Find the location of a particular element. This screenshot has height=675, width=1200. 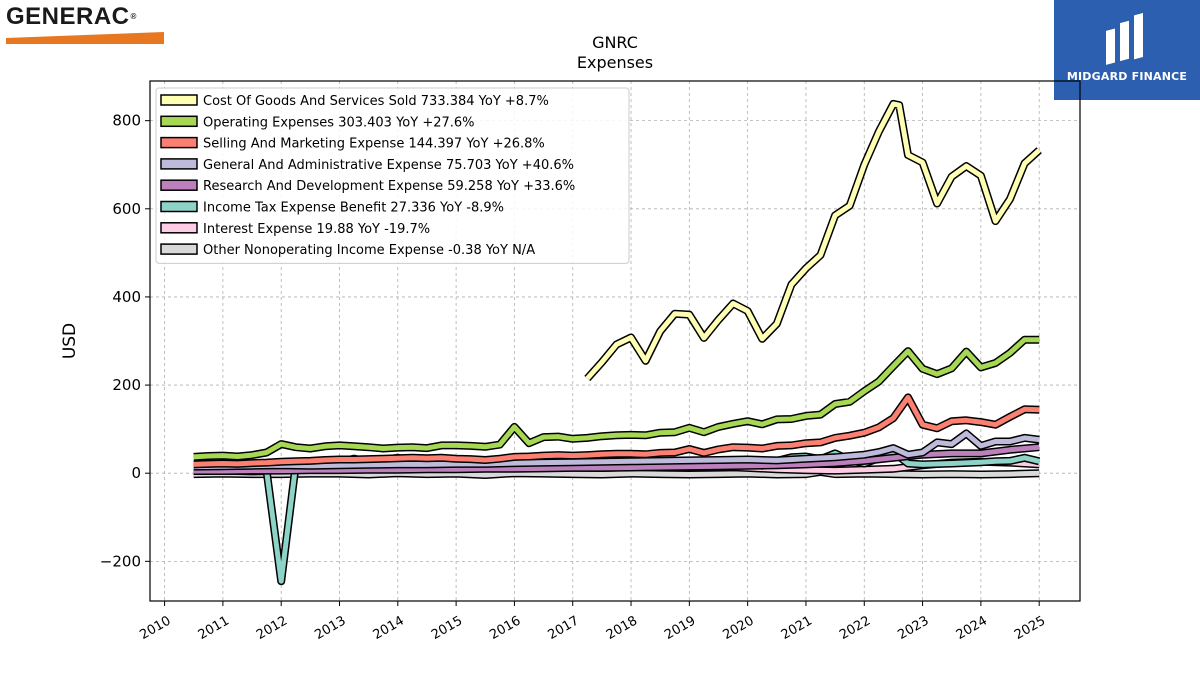

x-tick-label: 2014 is located at coordinates (389, 628).